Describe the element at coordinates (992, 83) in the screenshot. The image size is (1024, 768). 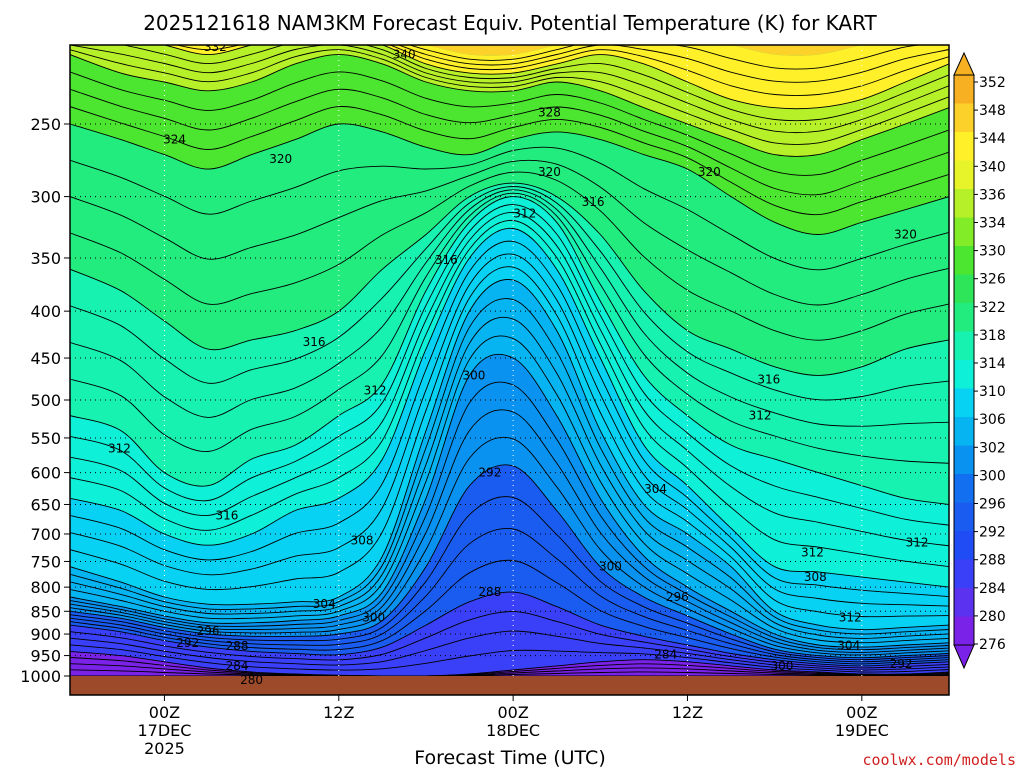
I see `colorbar-label: 352` at that location.